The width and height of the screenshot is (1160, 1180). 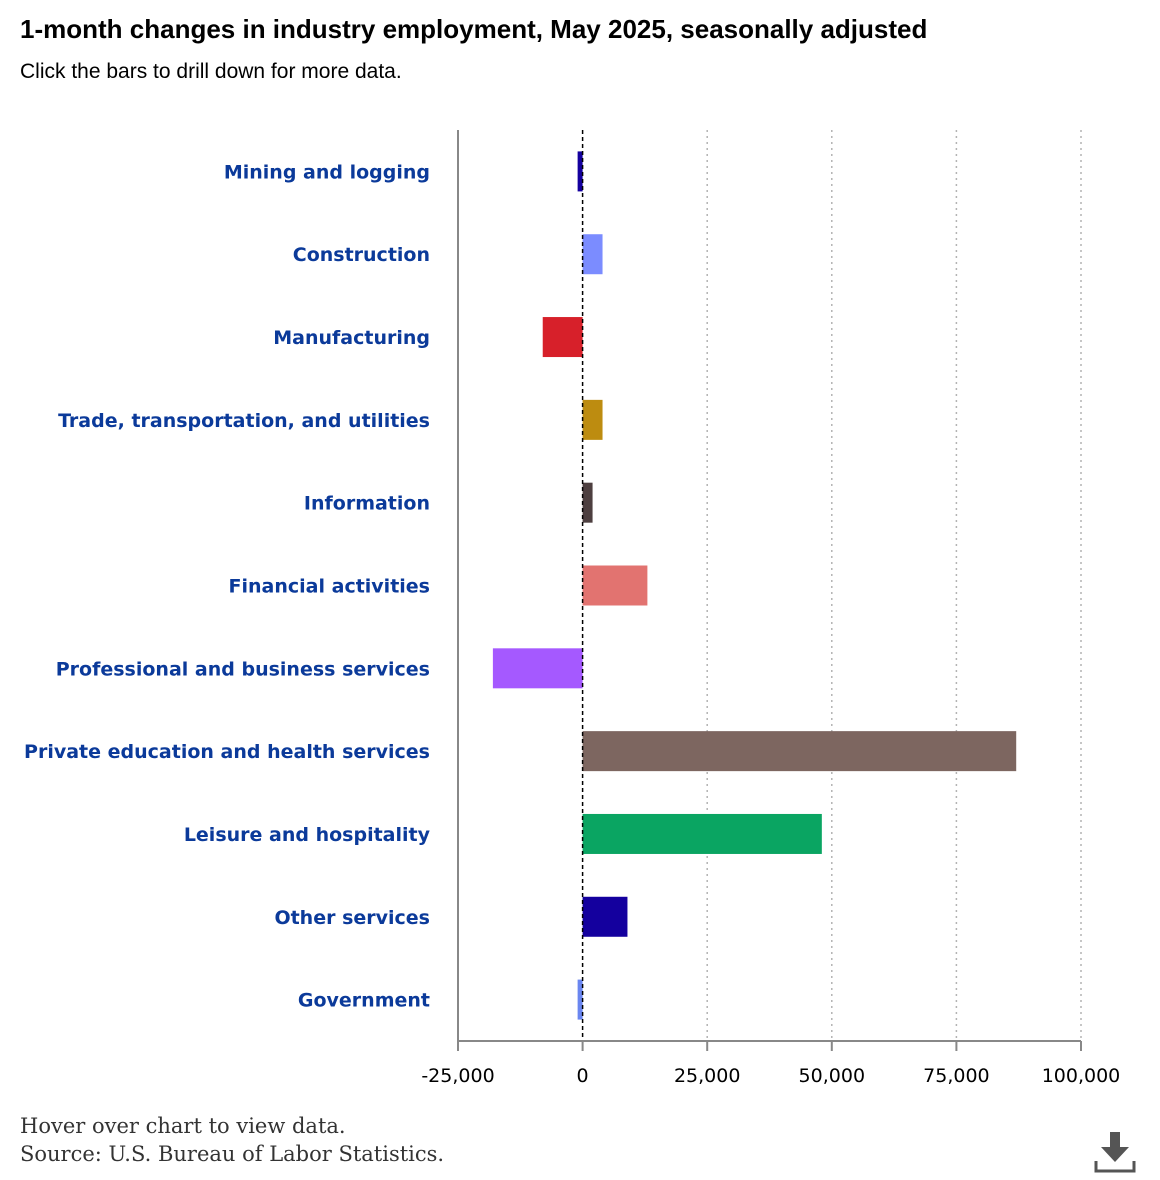 What do you see at coordinates (244, 421) in the screenshot?
I see `category-label: Trade, transportation, and utilities` at bounding box center [244, 421].